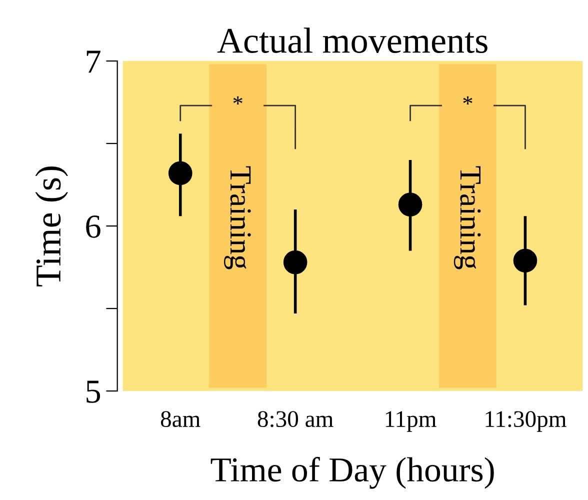  What do you see at coordinates (93, 61) in the screenshot?
I see `y-tick-label: 7` at bounding box center [93, 61].